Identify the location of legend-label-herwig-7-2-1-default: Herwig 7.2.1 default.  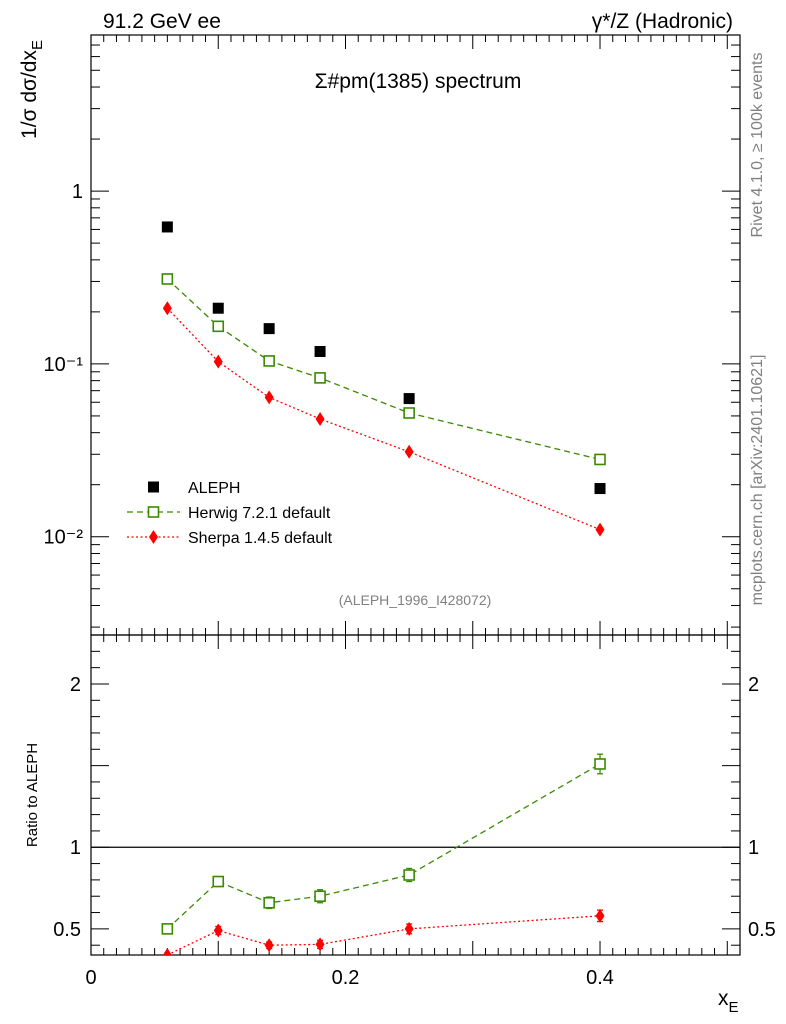
(259, 513).